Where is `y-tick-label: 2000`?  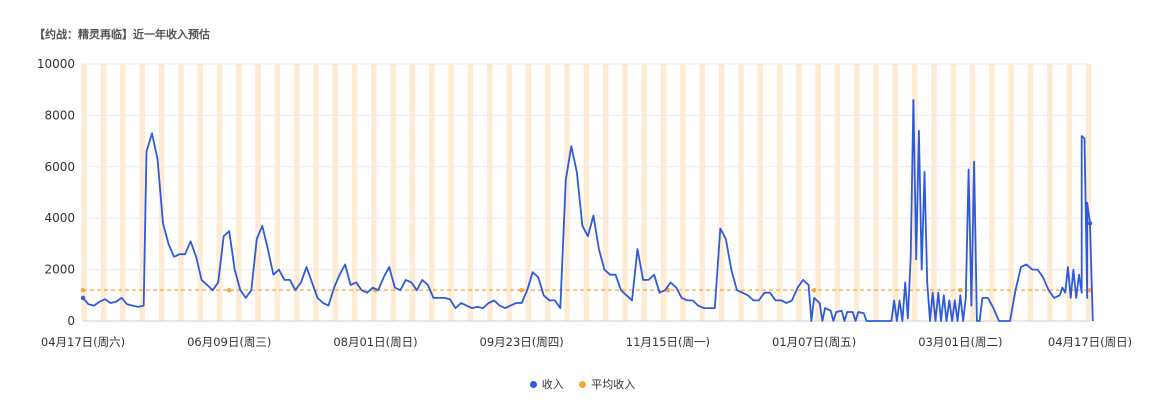
y-tick-label: 2000 is located at coordinates (59, 270).